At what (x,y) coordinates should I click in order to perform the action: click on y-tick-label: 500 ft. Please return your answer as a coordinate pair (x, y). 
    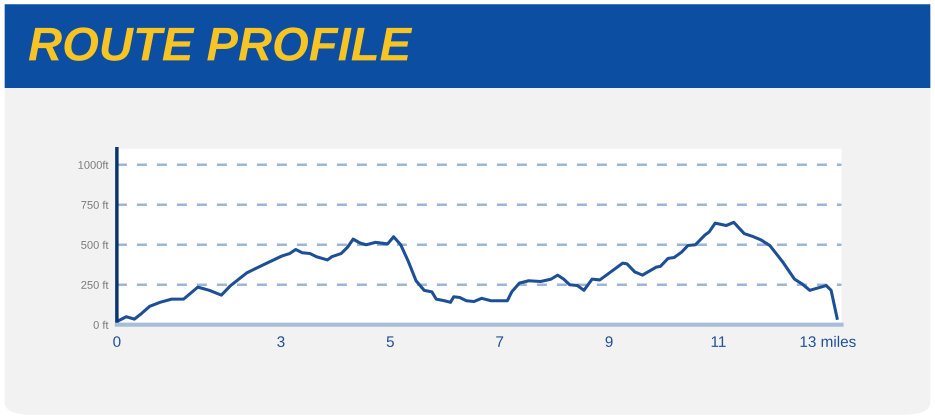
    Looking at the image, I should click on (94, 244).